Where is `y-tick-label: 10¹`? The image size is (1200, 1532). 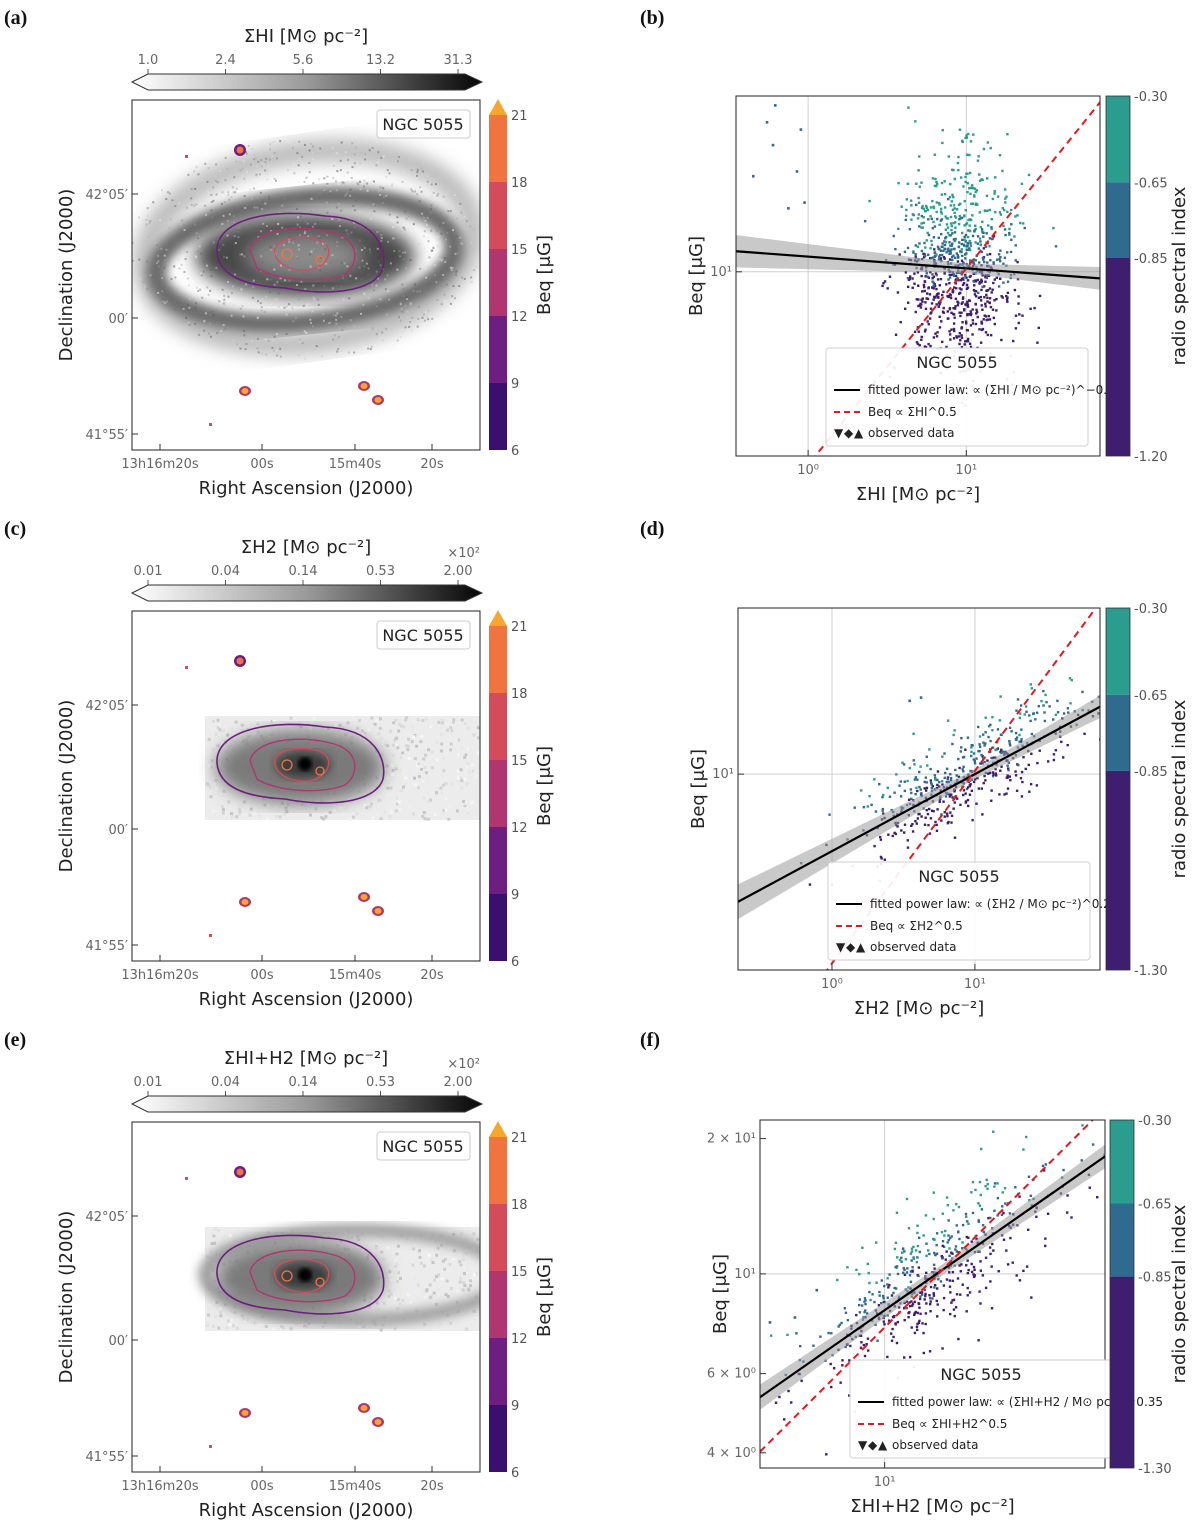
y-tick-label: 10¹ is located at coordinates (721, 272).